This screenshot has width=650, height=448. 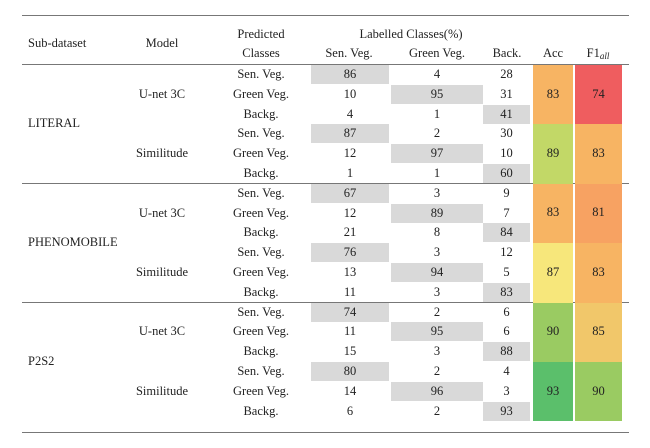 I want to click on f1-value: 74, so click(x=598, y=93).